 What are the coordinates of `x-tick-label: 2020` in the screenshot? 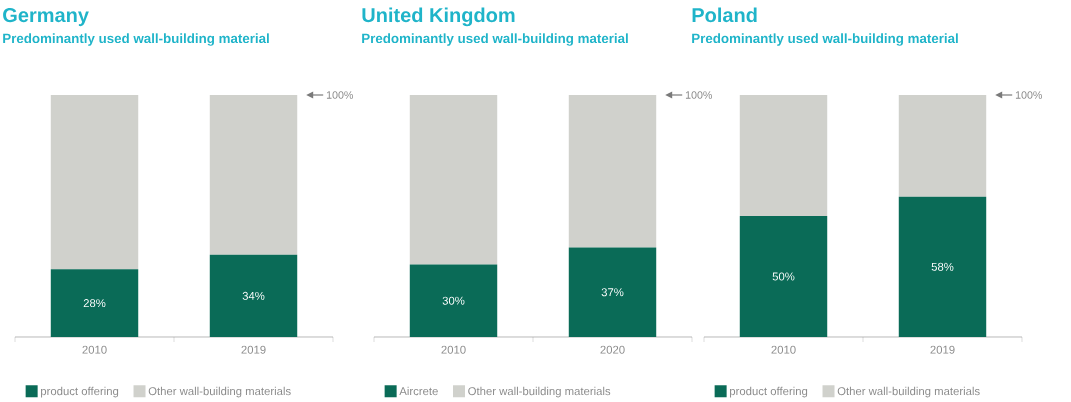 It's located at (612, 349).